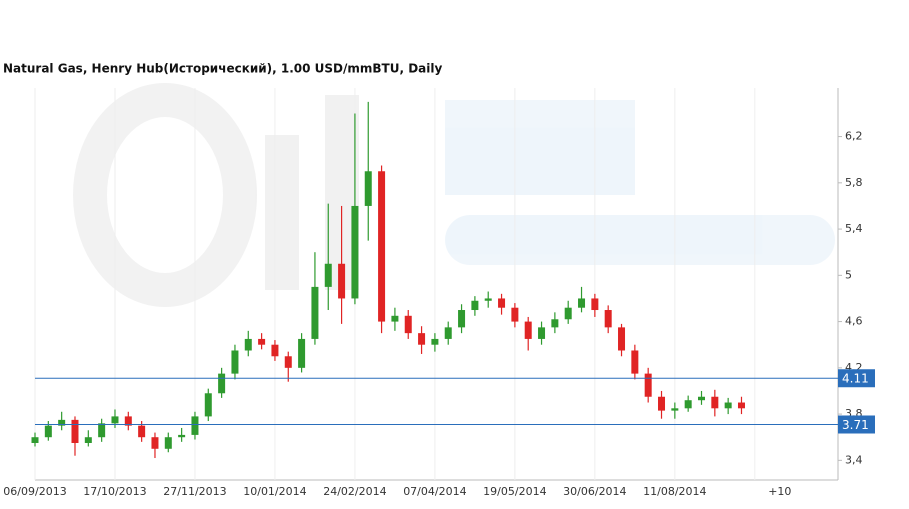  Describe the element at coordinates (274, 491) in the screenshot. I see `x-tick-label: 10/01/2014` at that location.